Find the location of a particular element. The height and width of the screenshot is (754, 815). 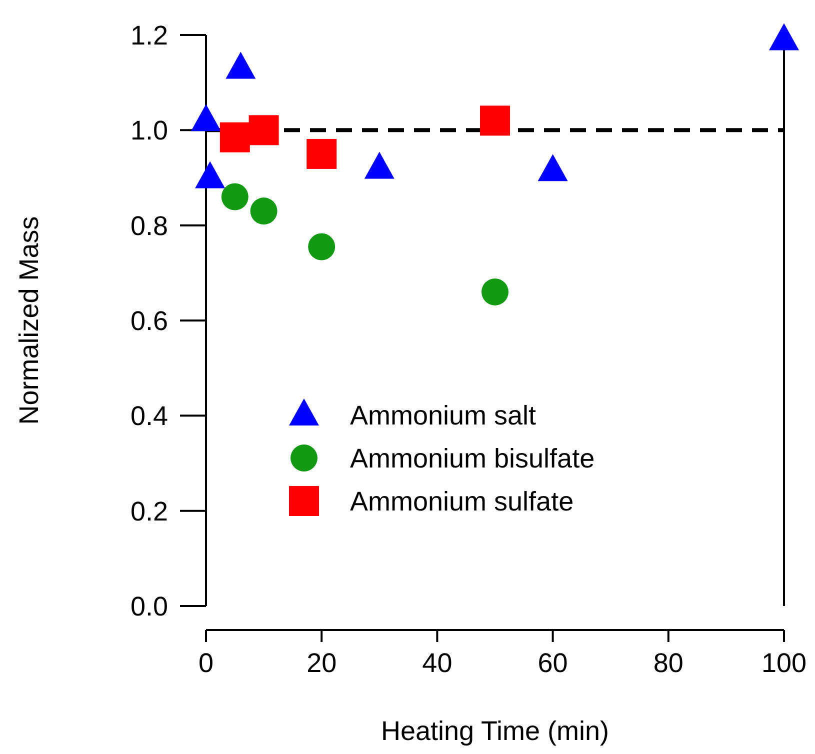

y-tick-label: 0.0 is located at coordinates (149, 606).